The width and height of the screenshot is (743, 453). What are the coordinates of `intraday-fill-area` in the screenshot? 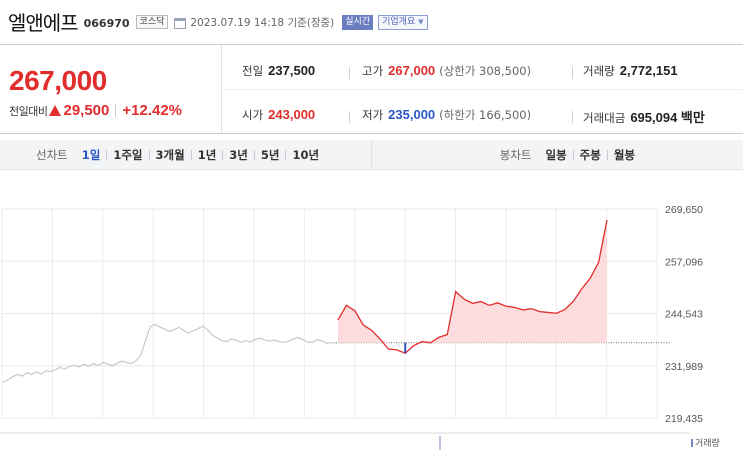 It's located at (472, 281).